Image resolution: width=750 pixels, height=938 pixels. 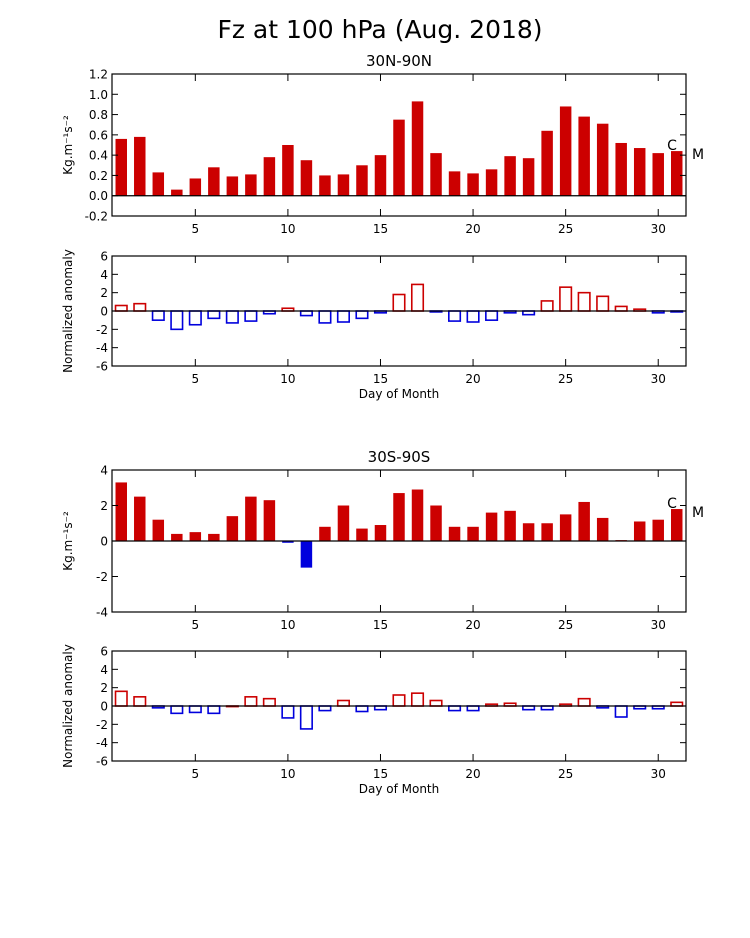 I want to click on panel-title: 30N-90N, so click(x=399, y=61).